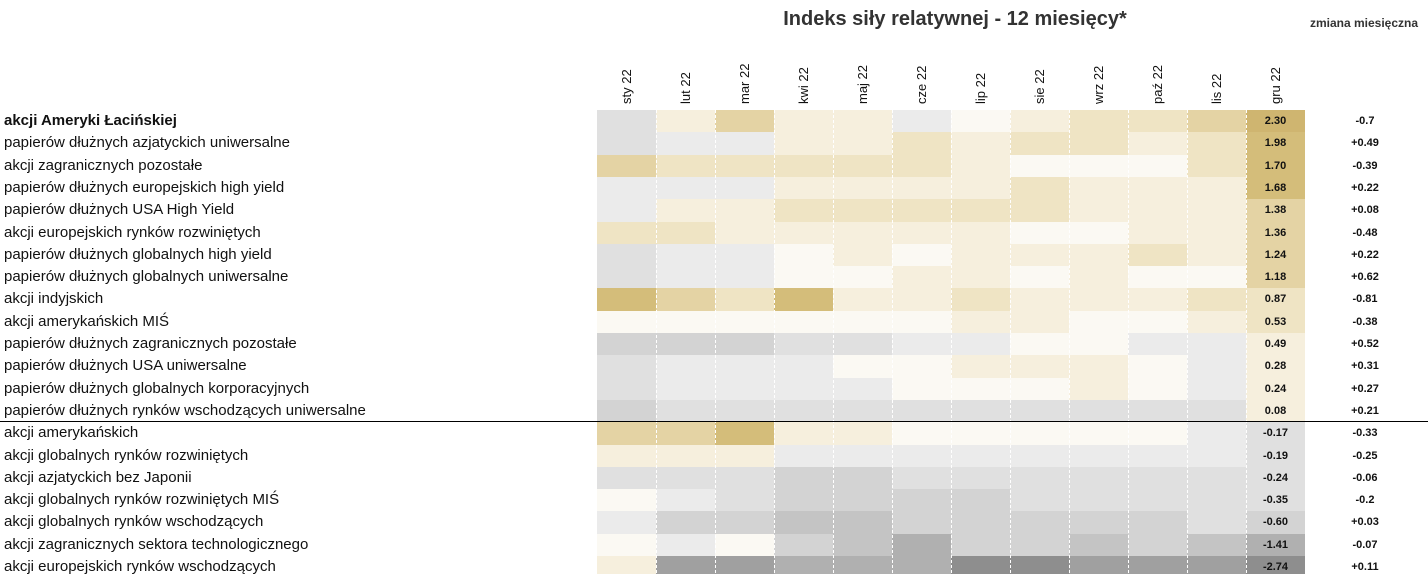  I want to click on index-value: 0.24, so click(1275, 388).